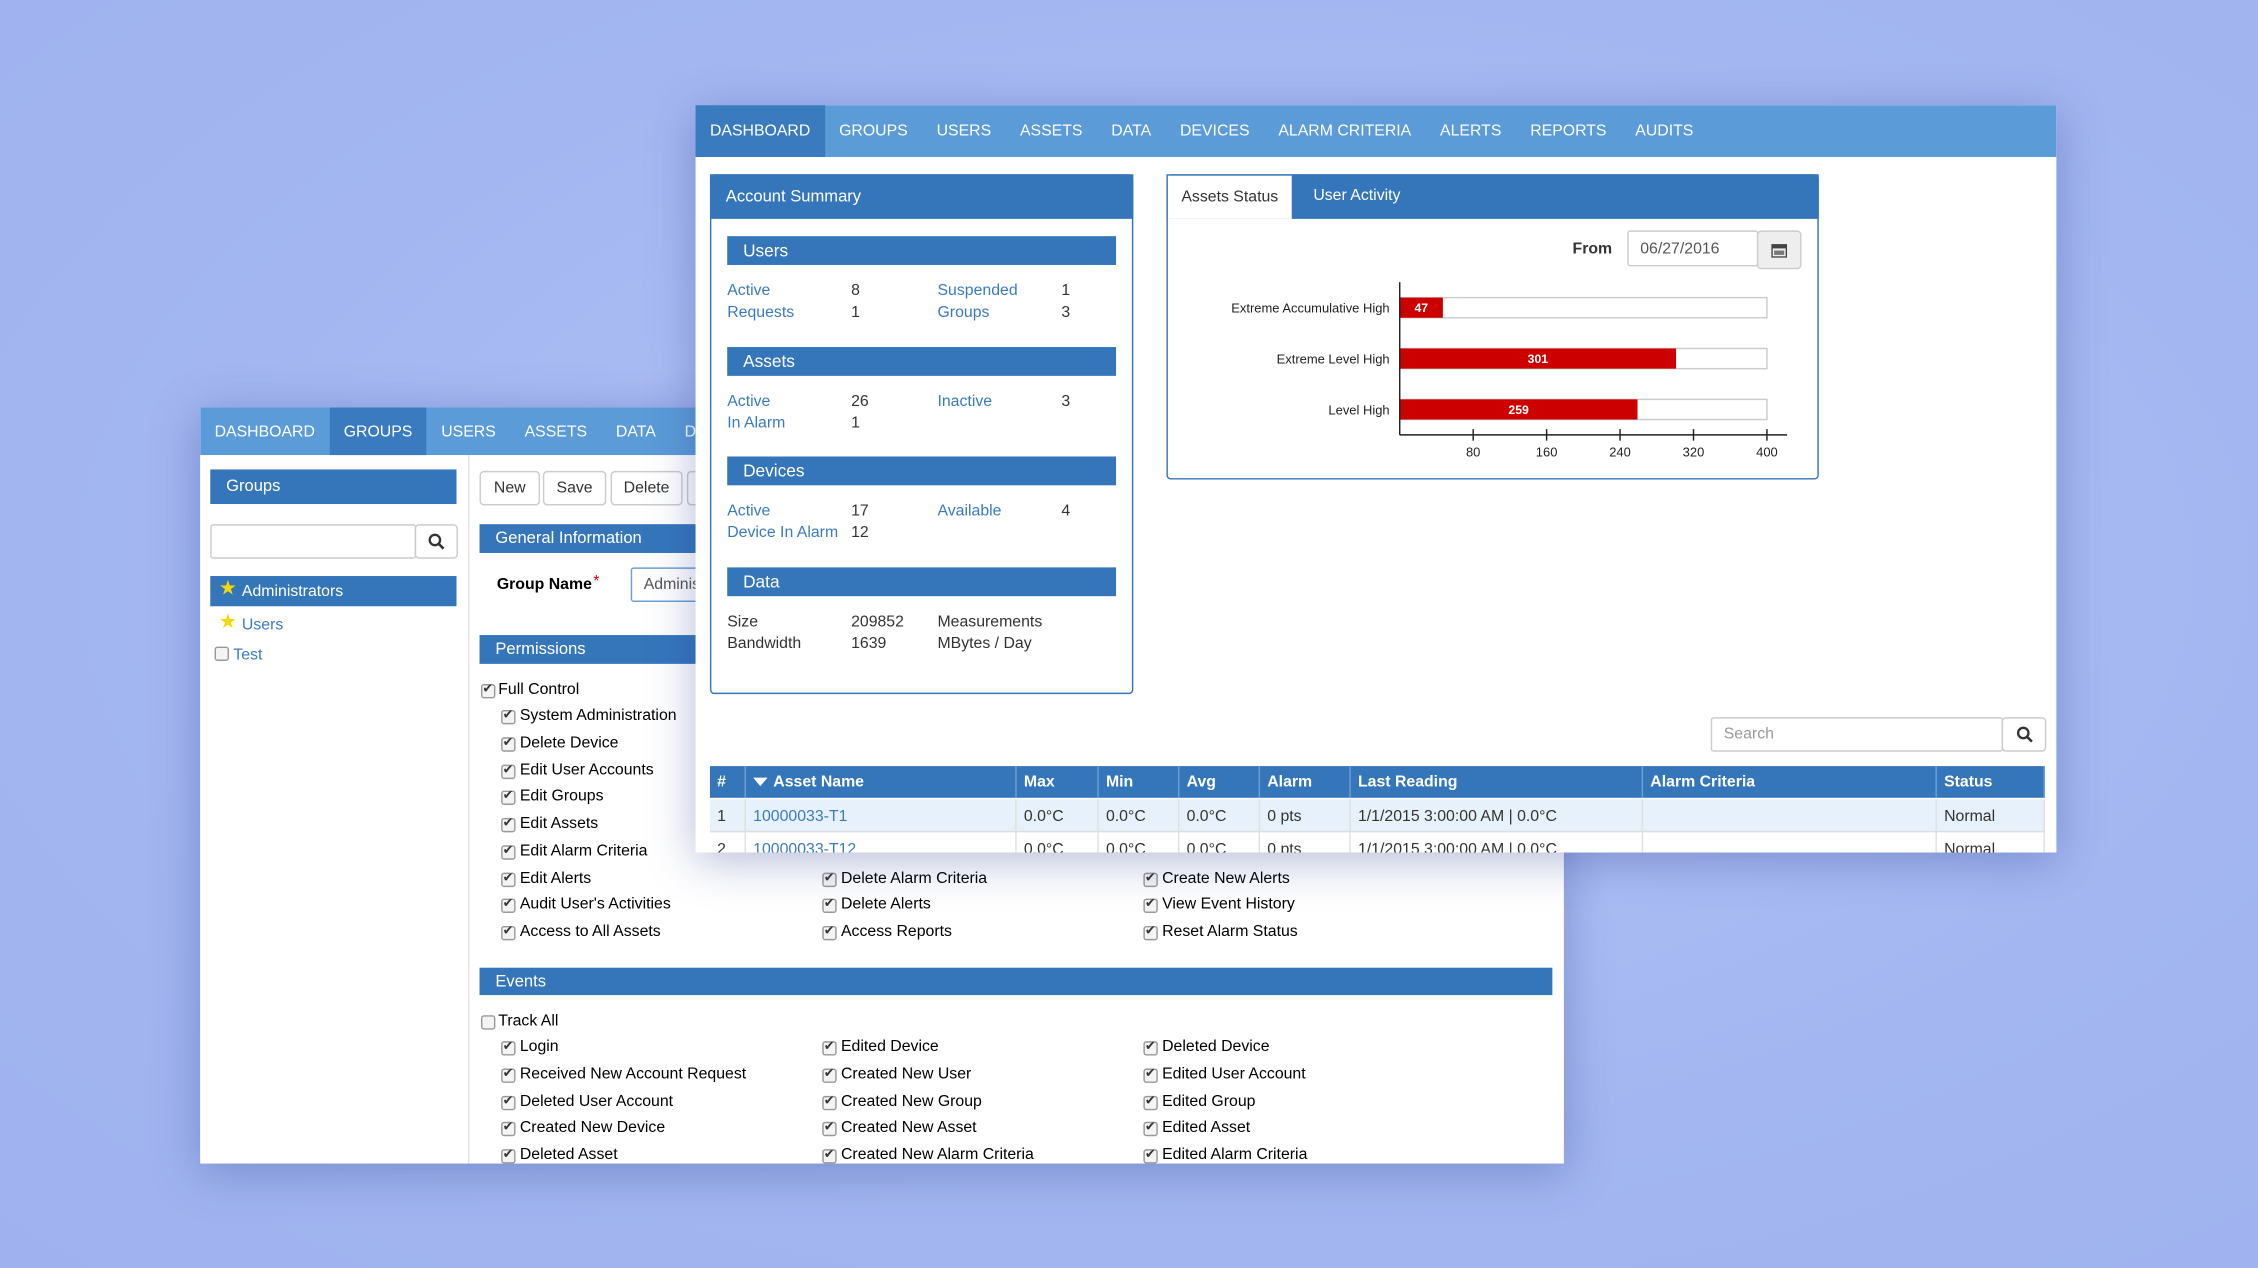  I want to click on nav-item: ALARM CRITERIA, so click(1345, 131).